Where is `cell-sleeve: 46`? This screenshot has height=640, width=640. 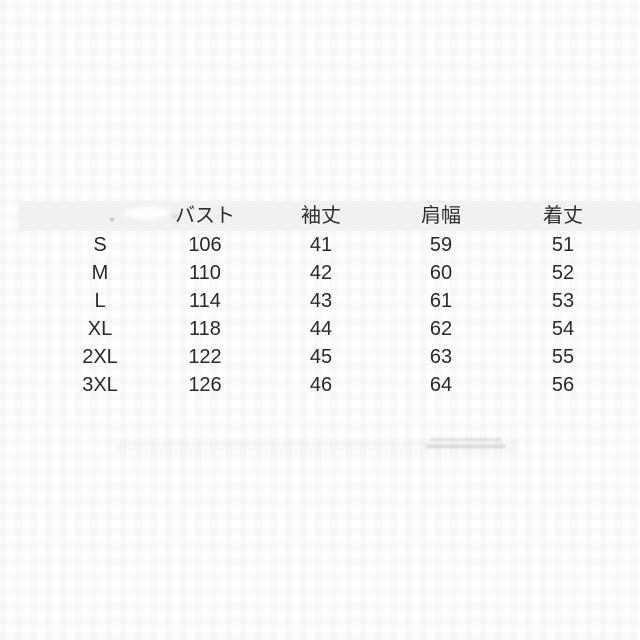 cell-sleeve: 46 is located at coordinates (321, 385).